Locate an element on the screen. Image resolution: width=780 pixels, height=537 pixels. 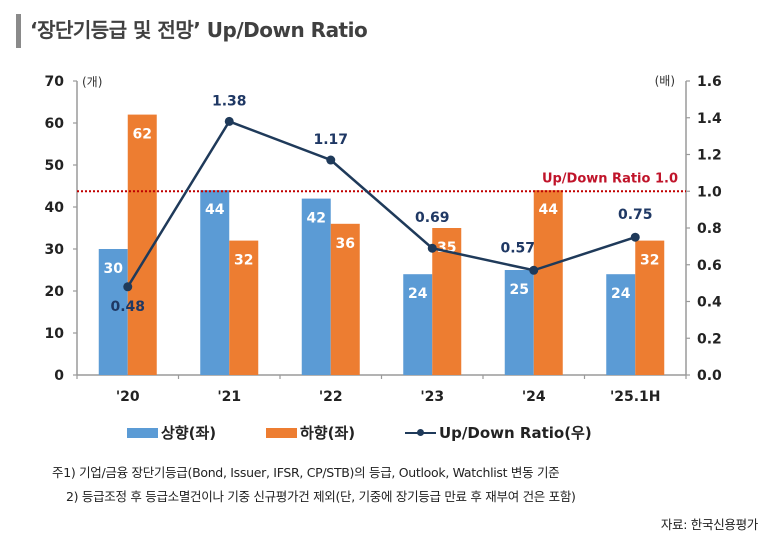
right-tick-label: 0.2 is located at coordinates (709, 339).